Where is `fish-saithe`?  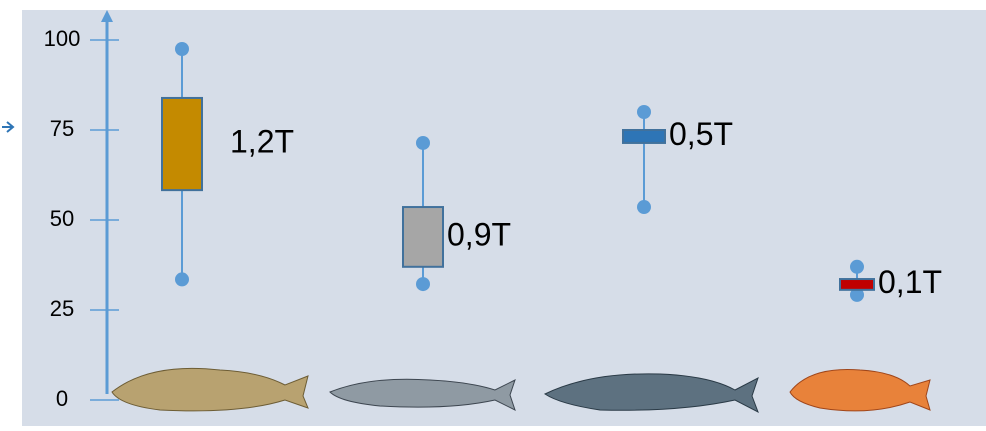 fish-saithe is located at coordinates (422, 394).